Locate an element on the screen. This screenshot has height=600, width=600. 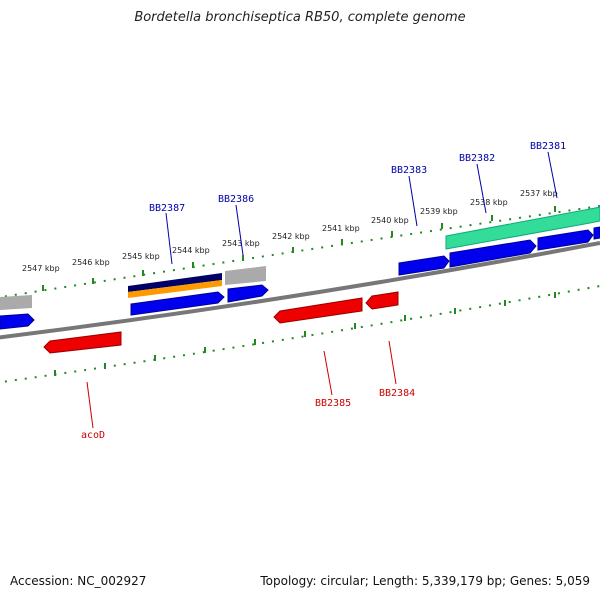
gene-label-bb2381: BB2381 is located at coordinates (548, 146).